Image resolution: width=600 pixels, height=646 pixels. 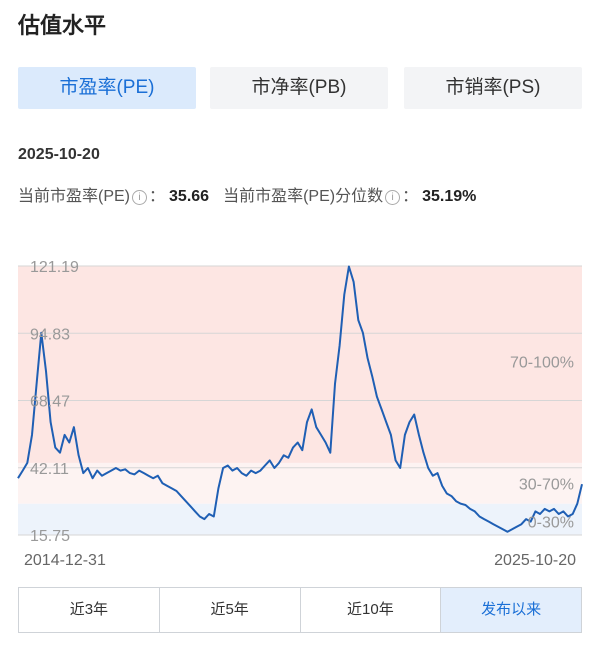 I want to click on pe-label: 当前市盈率(PE), so click(x=74, y=196).